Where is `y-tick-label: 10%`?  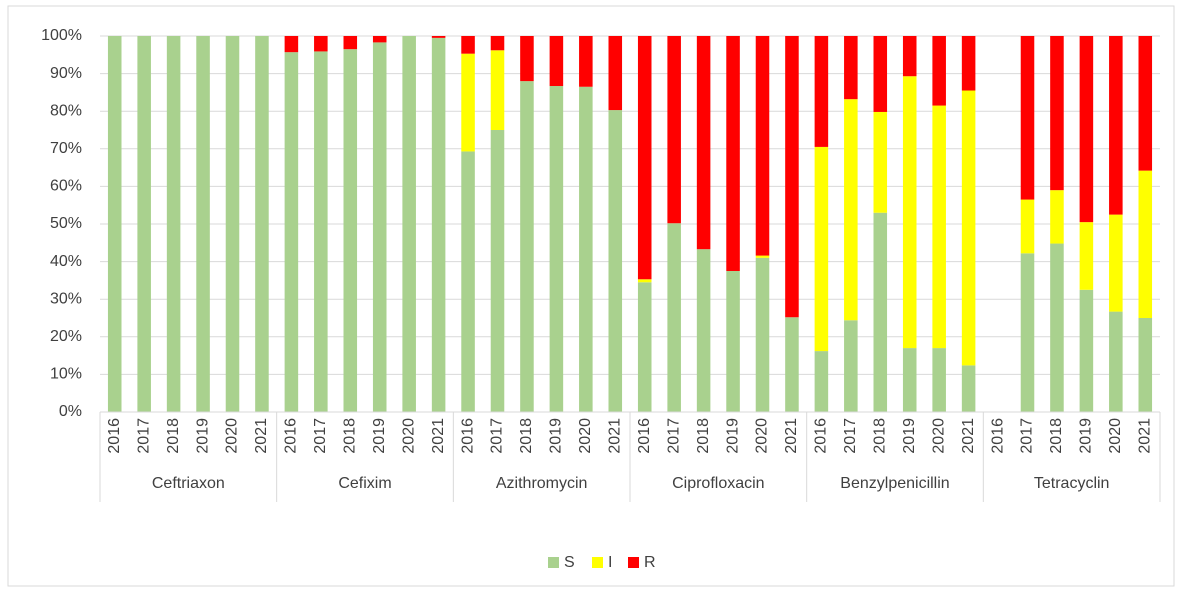
y-tick-label: 10% is located at coordinates (66, 374).